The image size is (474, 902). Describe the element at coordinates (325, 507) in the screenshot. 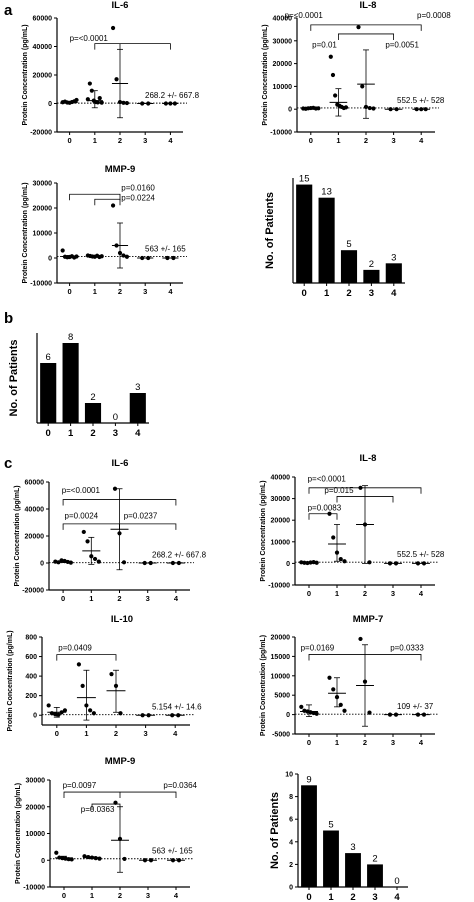

I see `p-value-annotation: p=0.0083` at that location.